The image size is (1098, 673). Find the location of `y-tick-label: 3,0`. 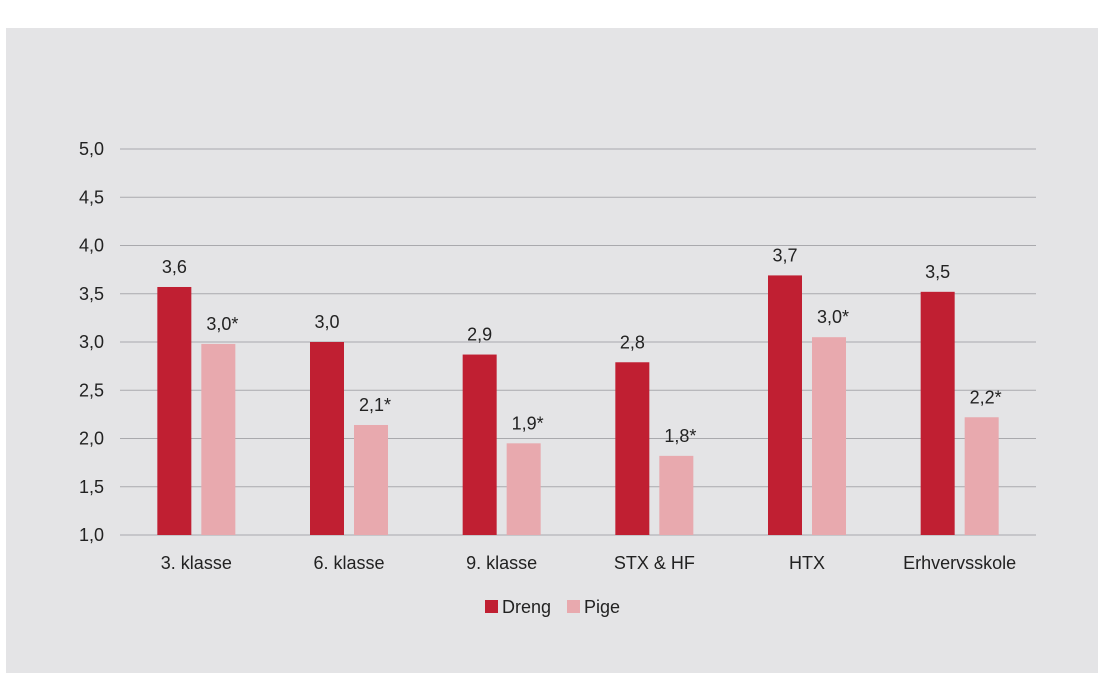

y-tick-label: 3,0 is located at coordinates (91, 342).